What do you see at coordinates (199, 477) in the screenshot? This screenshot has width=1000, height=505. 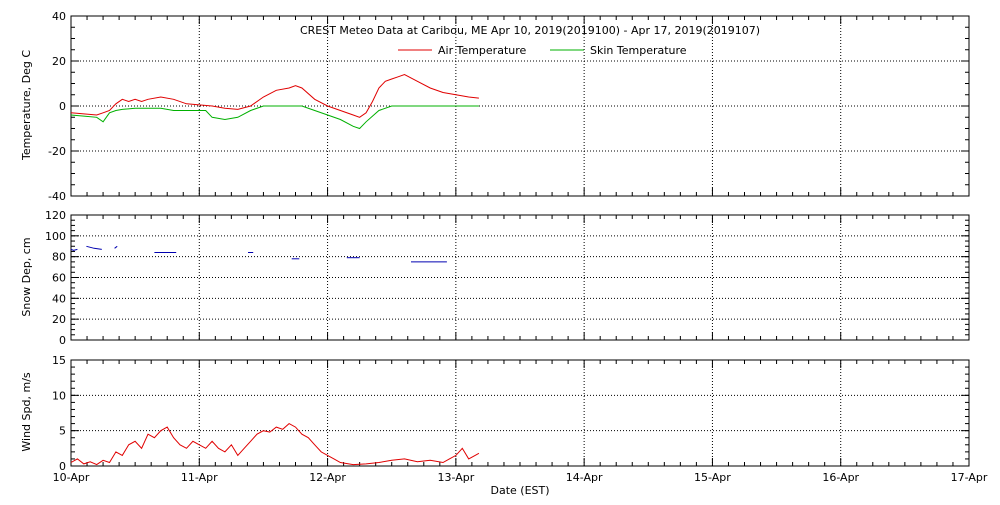 I see `x-tick-label: 11-Apr` at bounding box center [199, 477].